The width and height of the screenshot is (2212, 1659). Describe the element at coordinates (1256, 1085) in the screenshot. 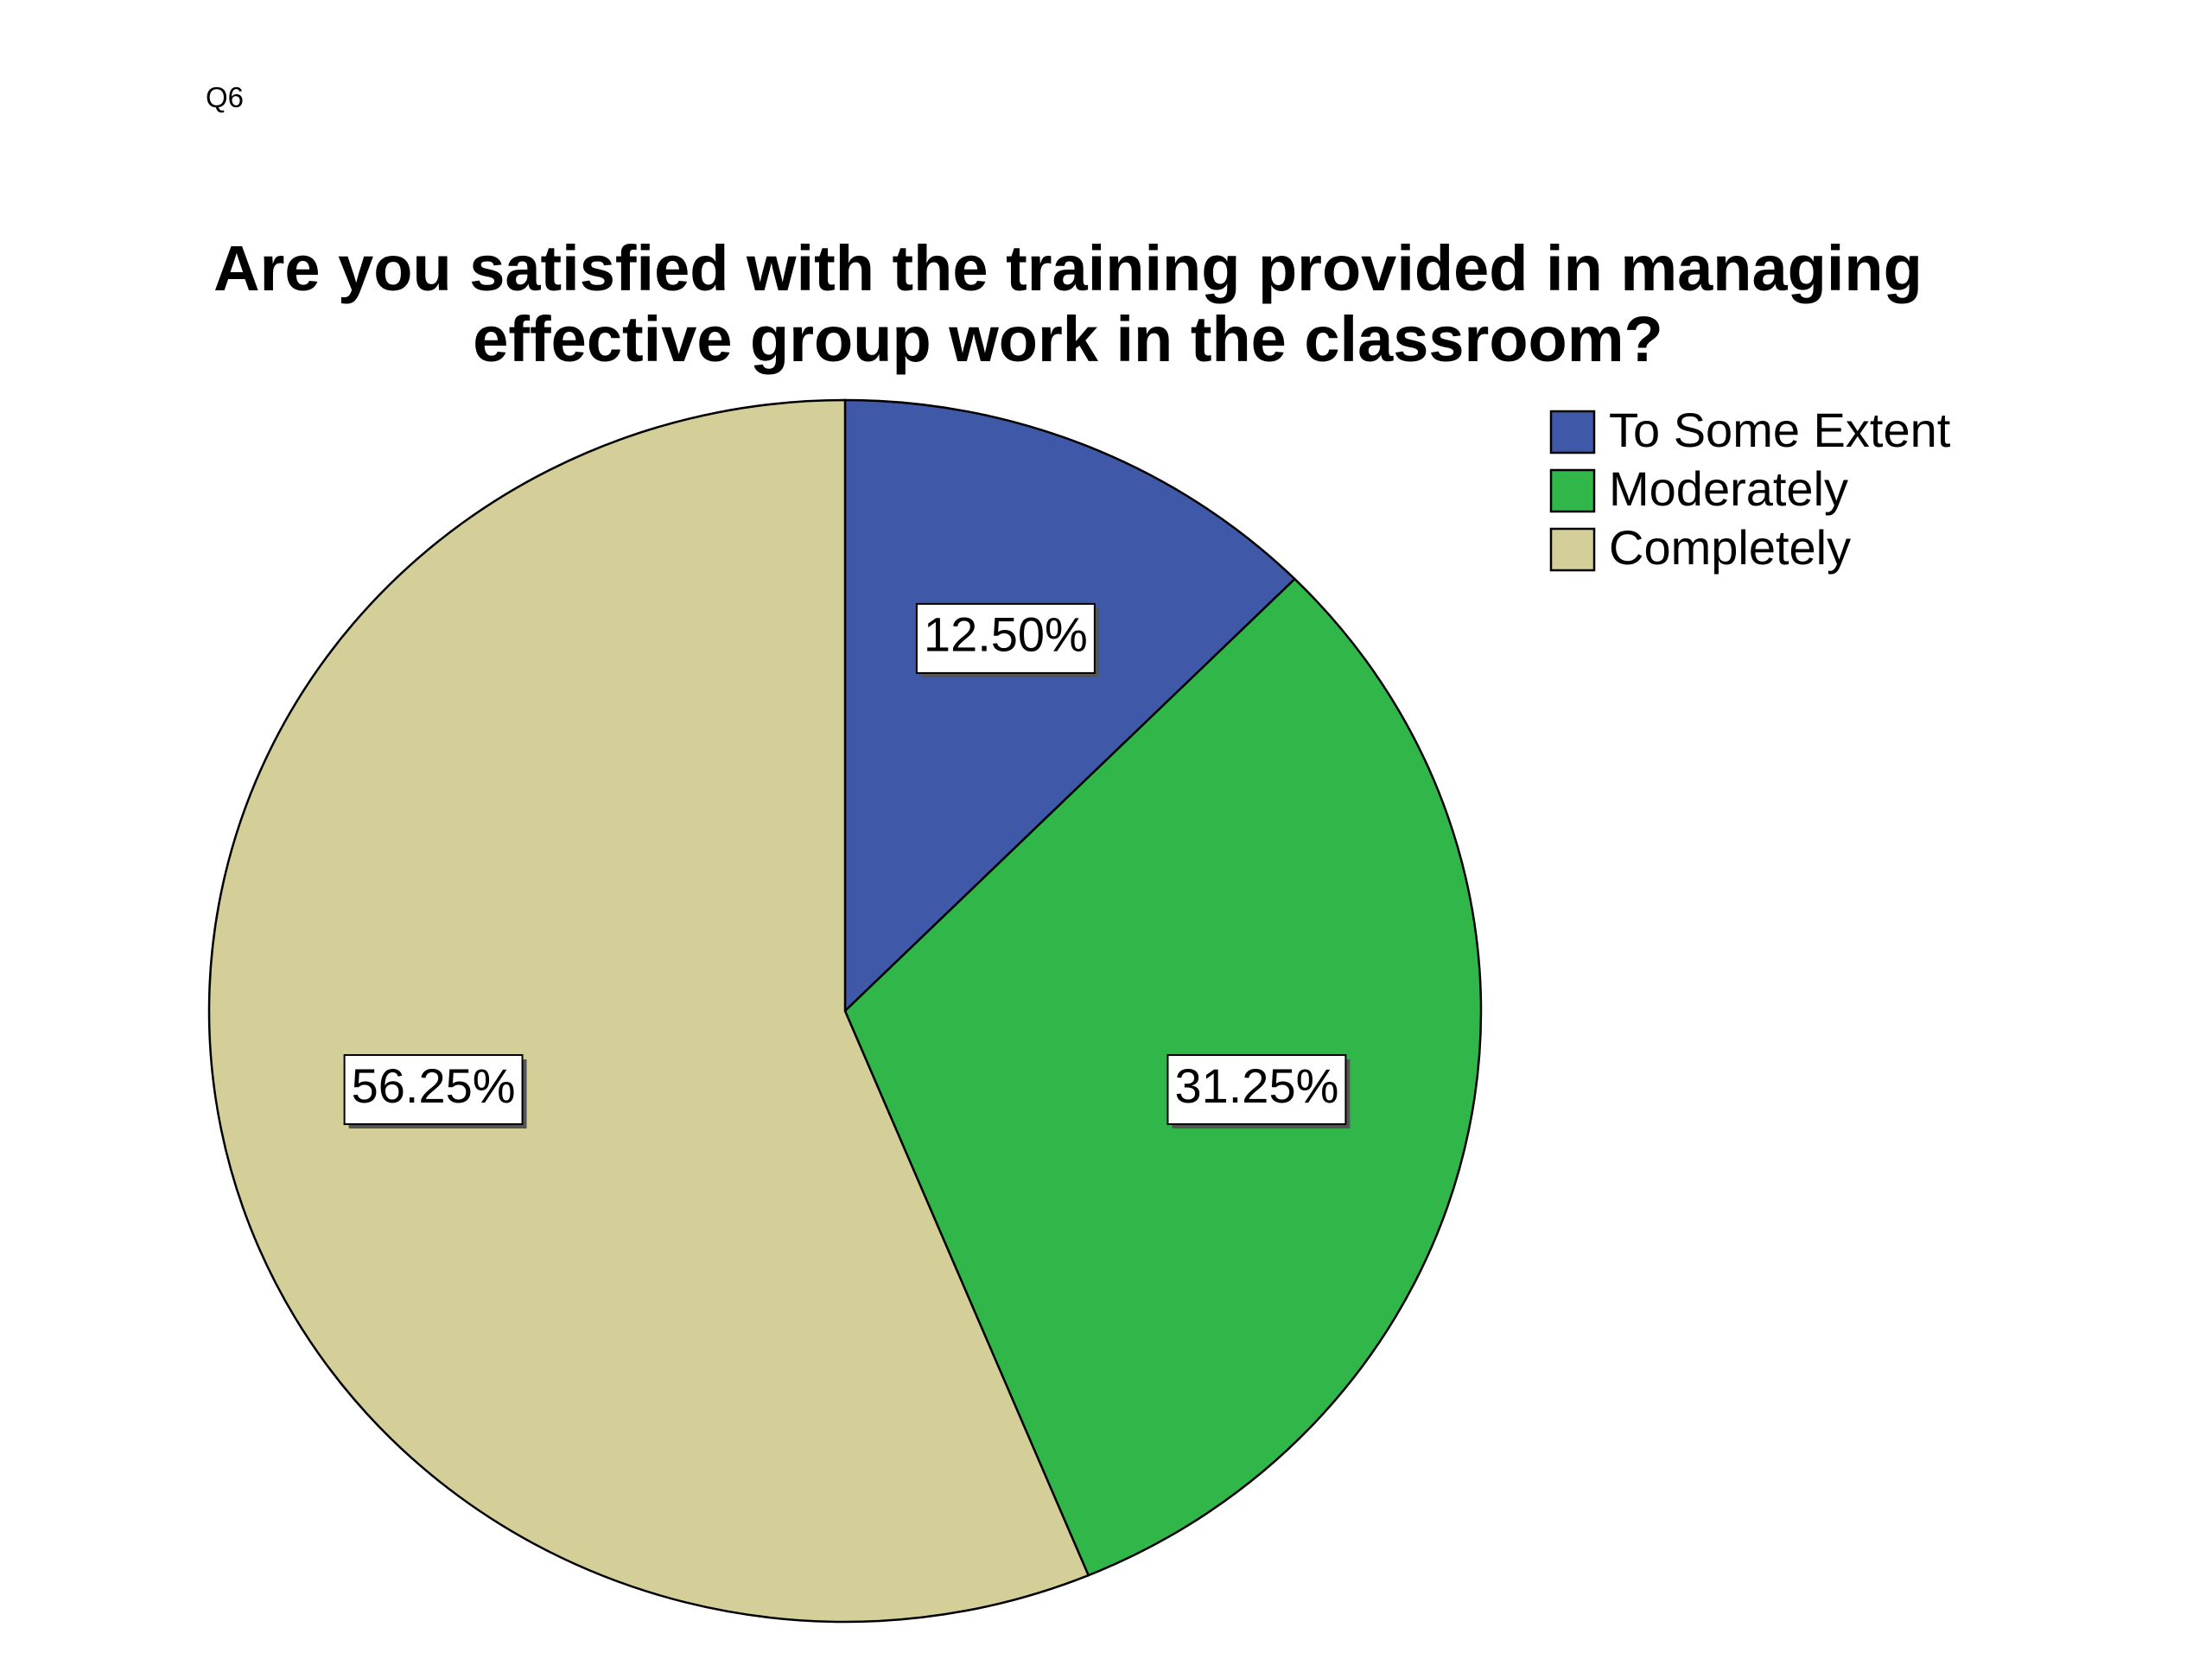

I see `data-label: 31.25%` at that location.